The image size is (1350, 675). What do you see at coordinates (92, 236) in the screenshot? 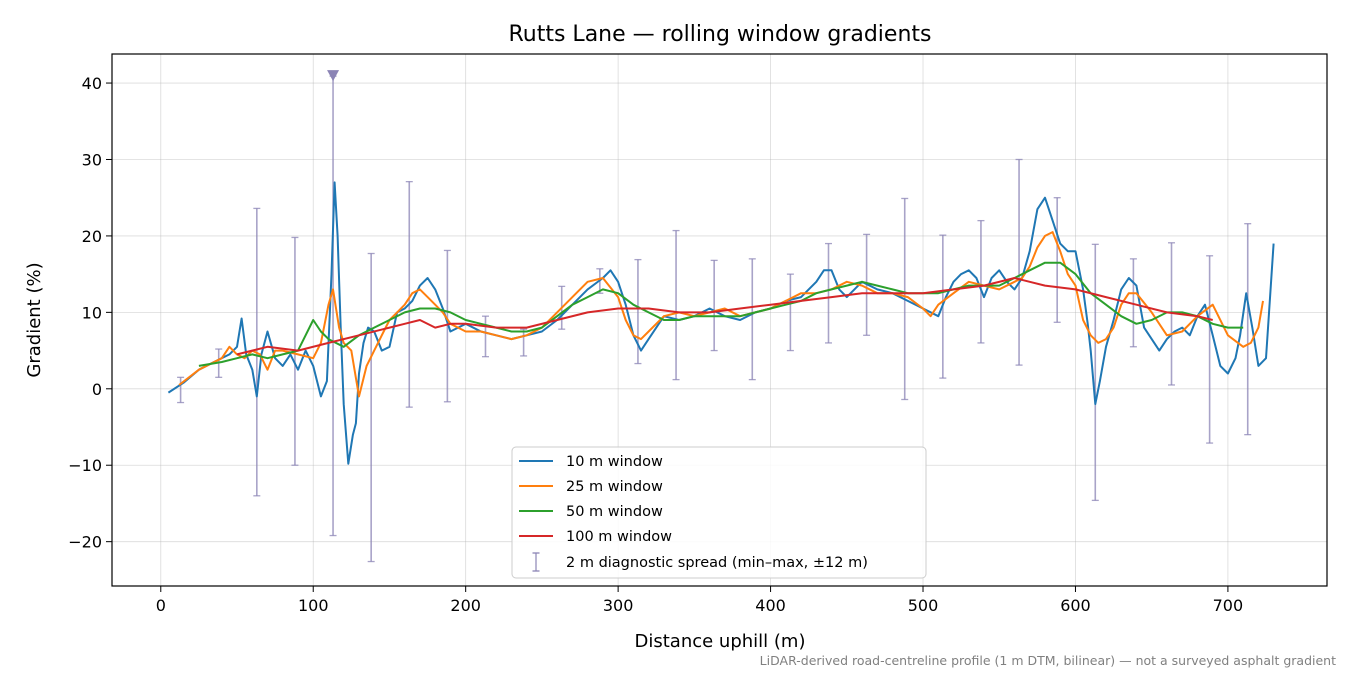
I see `y-tick-label: 20` at bounding box center [92, 236].